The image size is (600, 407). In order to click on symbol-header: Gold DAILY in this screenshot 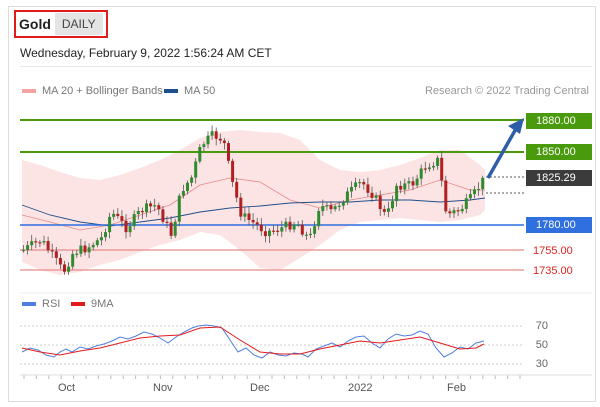, I will do `click(61, 24)`.